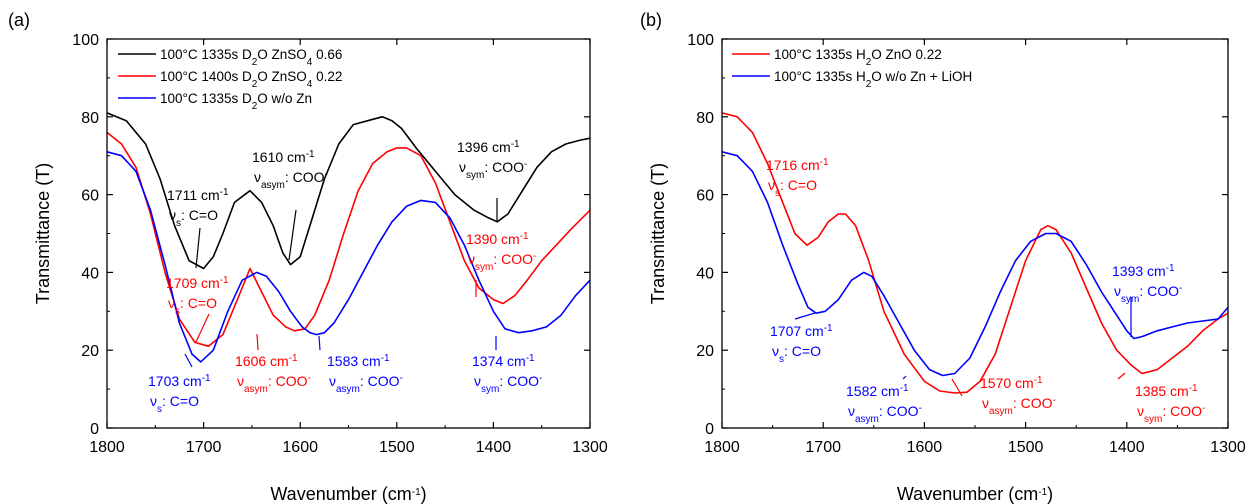 Image resolution: width=1247 pixels, height=504 pixels. What do you see at coordinates (651, 20) in the screenshot?
I see `panel-label: (b)` at bounding box center [651, 20].